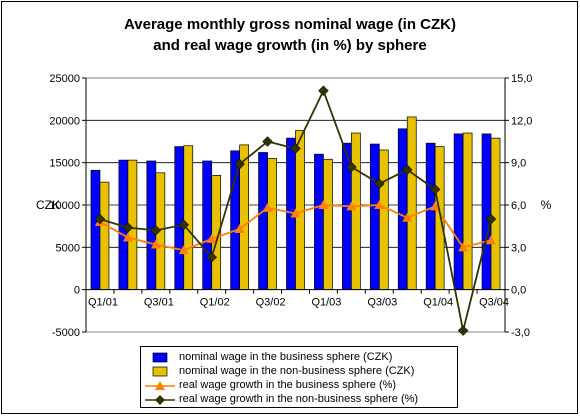 The width and height of the screenshot is (580, 416). Describe the element at coordinates (48, 205) in the screenshot. I see `y-axis-left-title: CZK` at that location.